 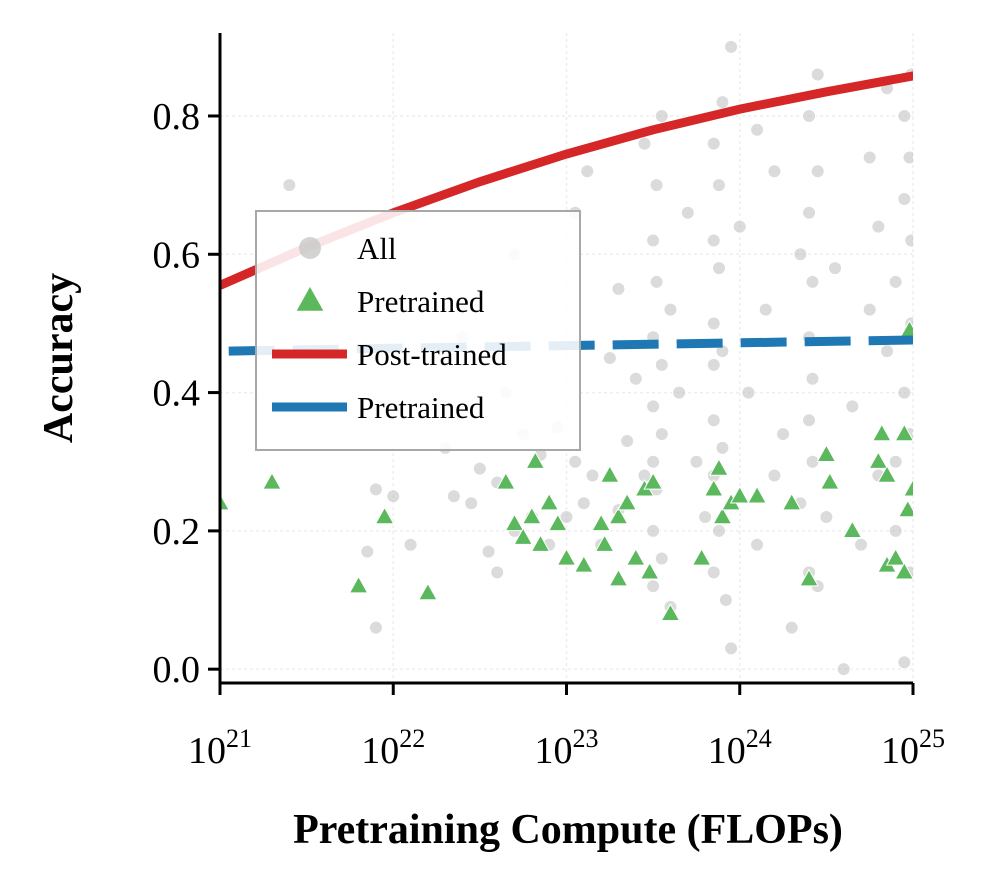 I want to click on y-tick-label: 0.8, so click(x=177, y=117).